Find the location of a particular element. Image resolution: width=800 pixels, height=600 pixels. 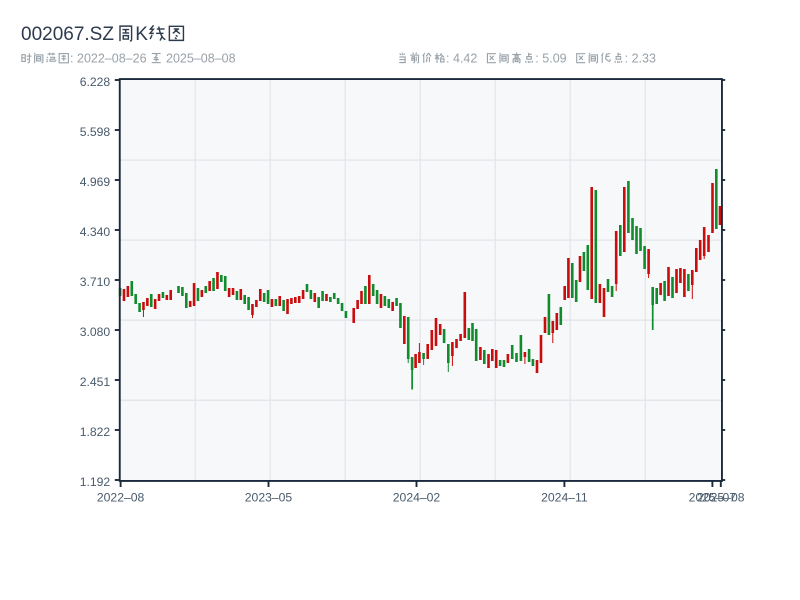

svg-text: 2024–02 is located at coordinates (417, 498).